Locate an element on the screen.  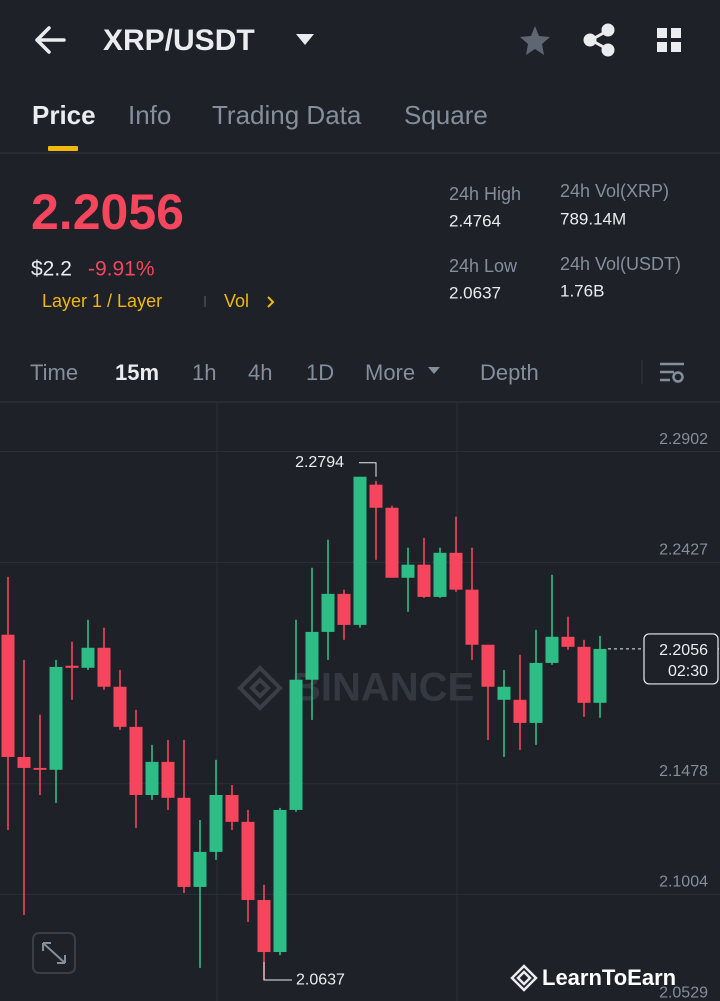
watermark: BINANCE is located at coordinates (383, 688).